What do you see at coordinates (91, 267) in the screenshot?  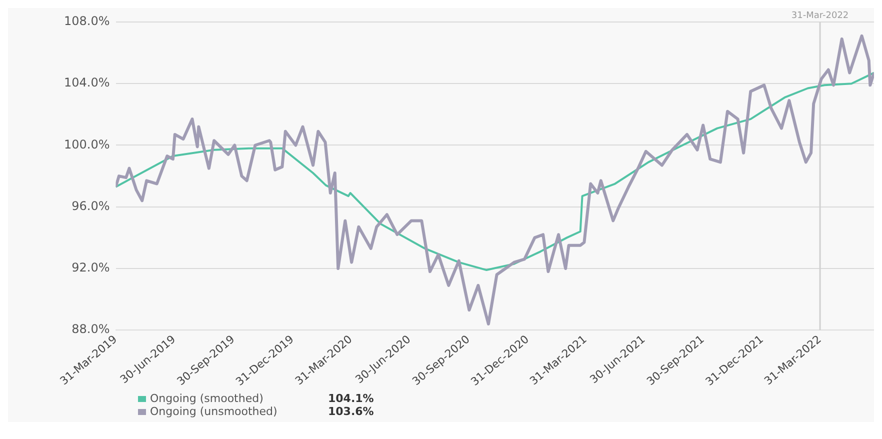 I see `y-tick-label: 92.0%` at bounding box center [91, 267].